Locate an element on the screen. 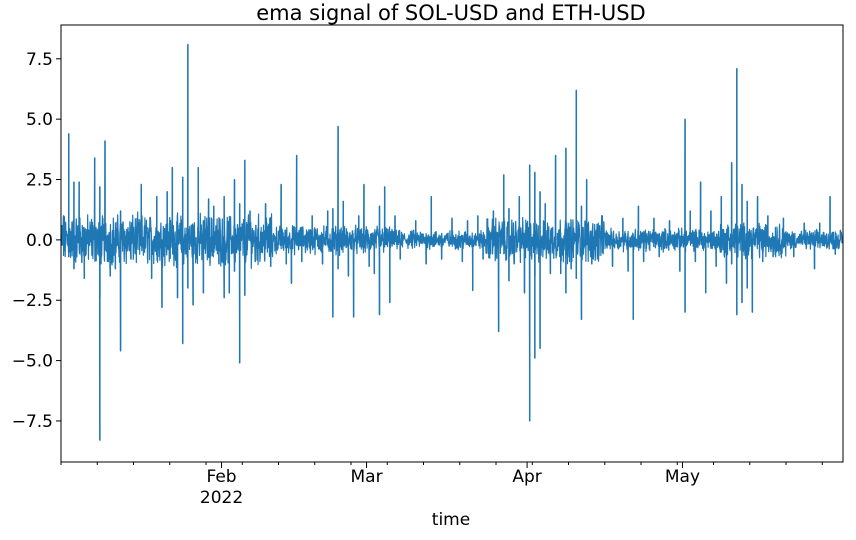 The height and width of the screenshot is (540, 856). x-tick-sublabel: 2022 is located at coordinates (221, 498).